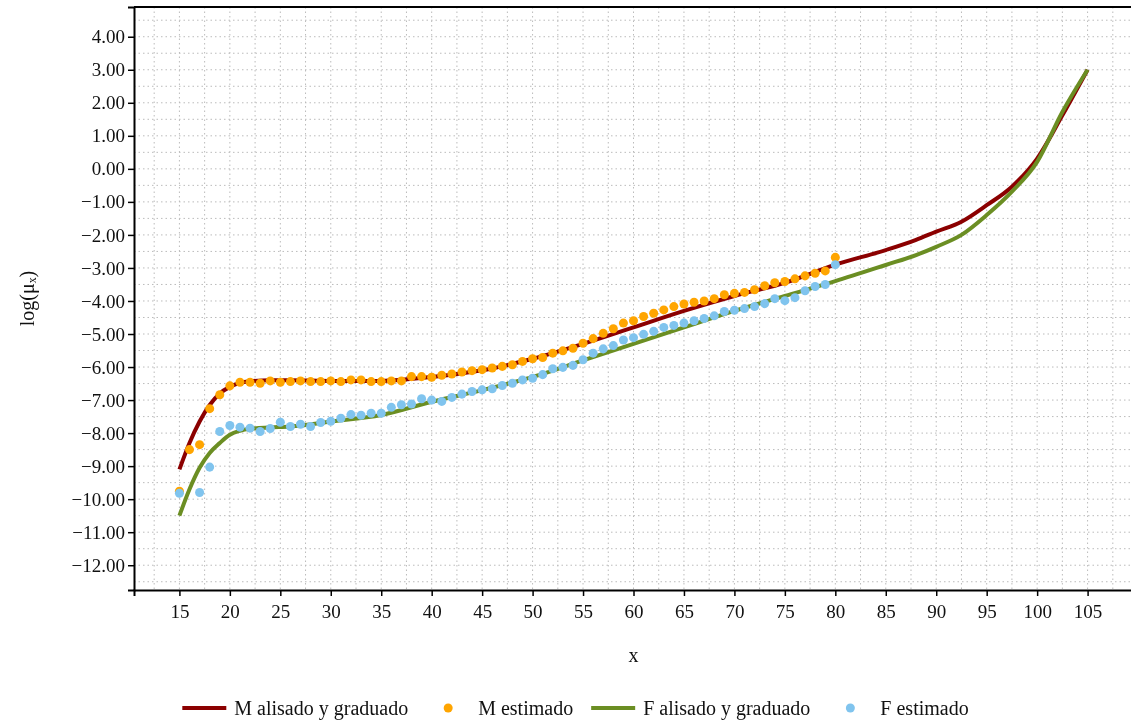 The width and height of the screenshot is (1131, 725). Describe the element at coordinates (281, 611) in the screenshot. I see `x-tick-label: 25` at that location.